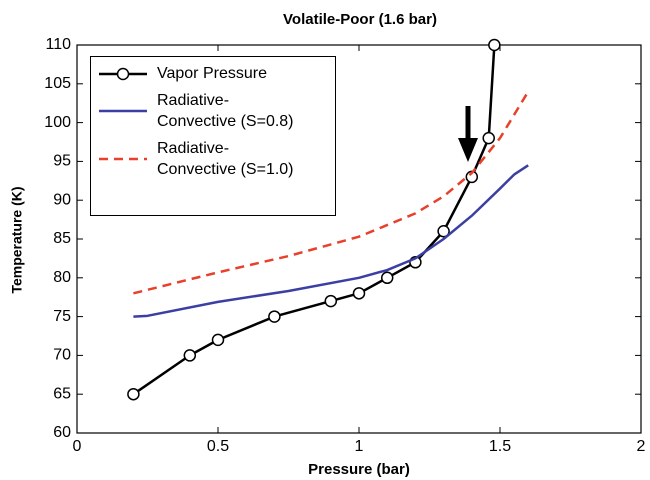 This screenshot has width=650, height=480. What do you see at coordinates (500, 446) in the screenshot?
I see `x-tick-label: 1.5` at bounding box center [500, 446].